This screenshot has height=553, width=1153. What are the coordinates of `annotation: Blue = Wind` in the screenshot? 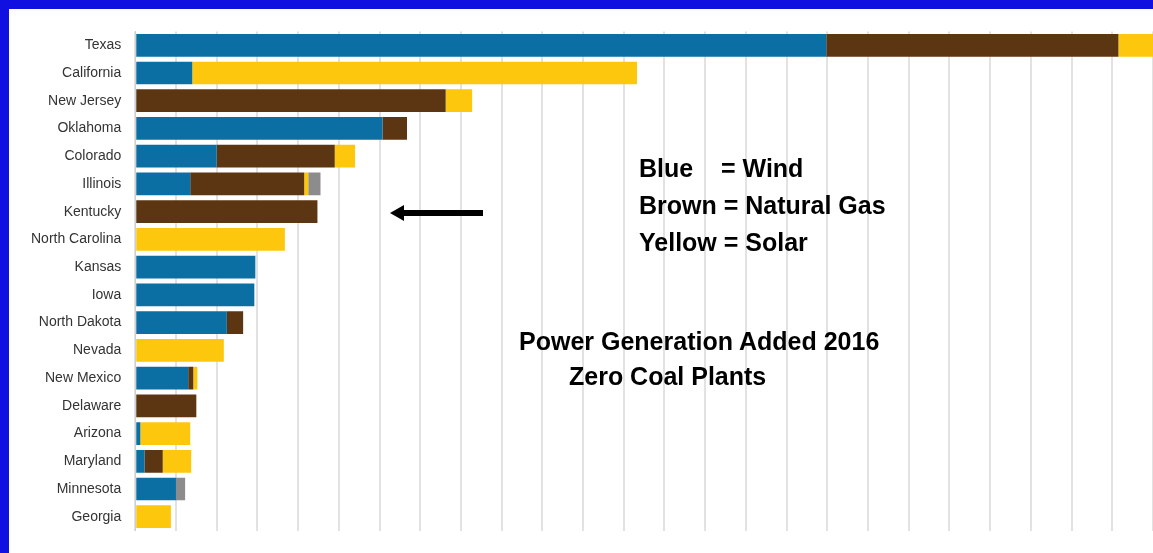 It's located at (721, 168).